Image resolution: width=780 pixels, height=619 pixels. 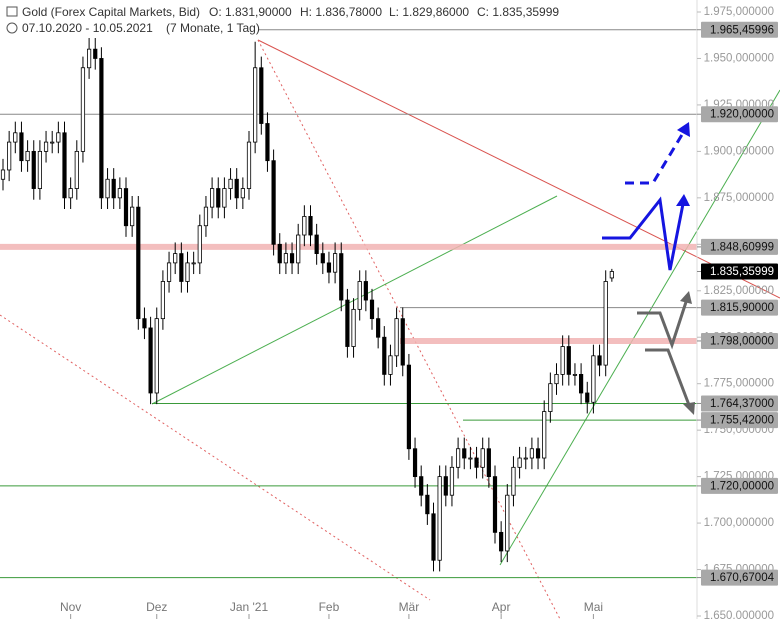 What do you see at coordinates (739, 58) in the screenshot?
I see `y-tick-label: 1.950,000000` at bounding box center [739, 58].